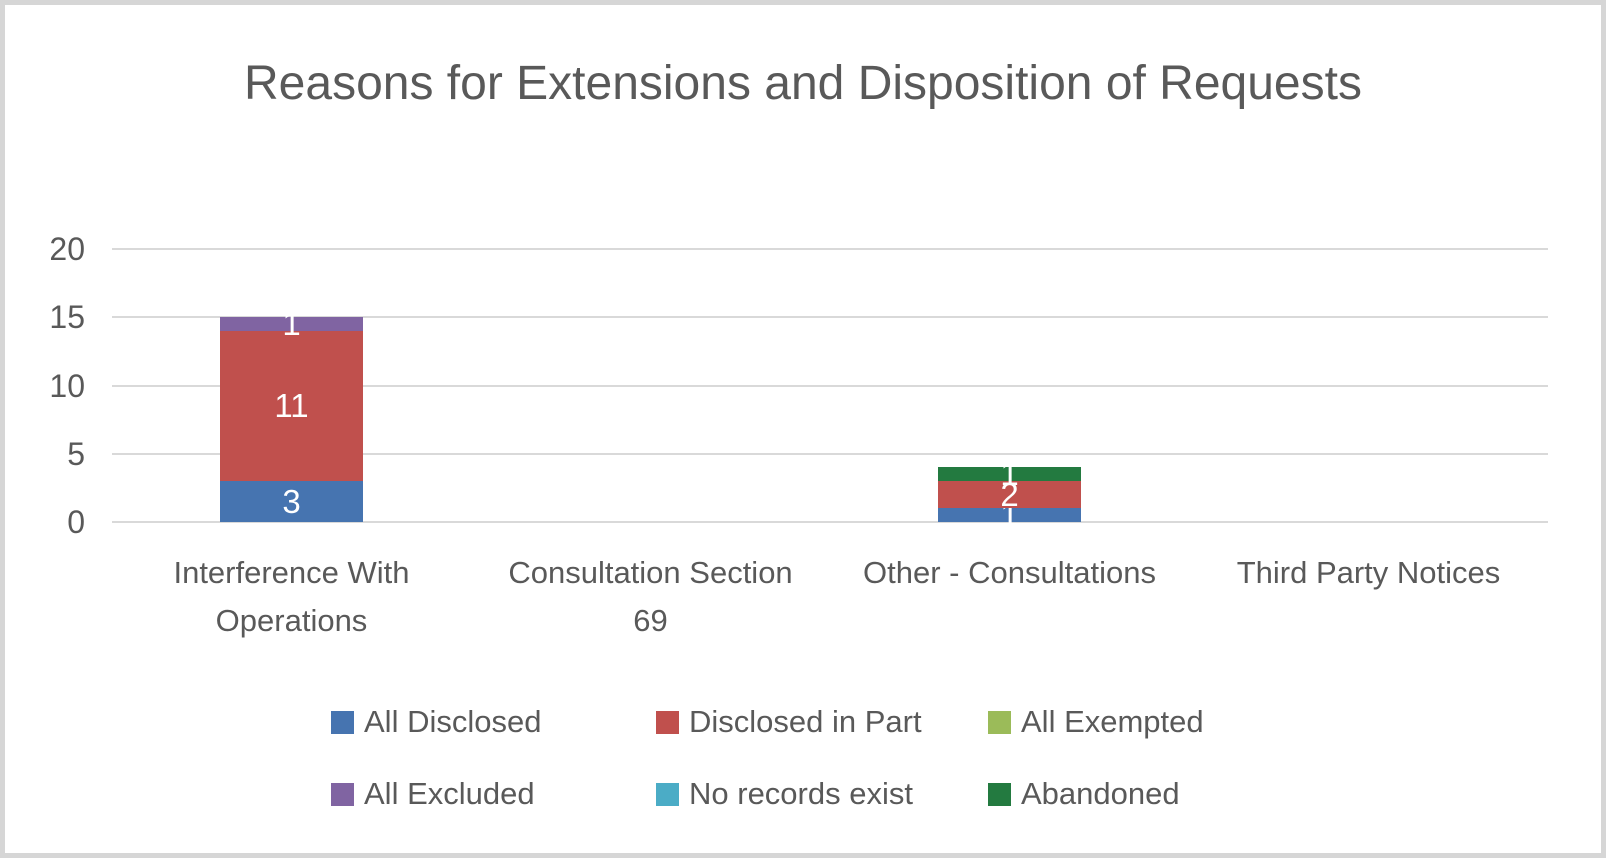 This screenshot has width=1606, height=858. Describe the element at coordinates (453, 721) in the screenshot. I see `legend-label: All Disclosed` at that location.